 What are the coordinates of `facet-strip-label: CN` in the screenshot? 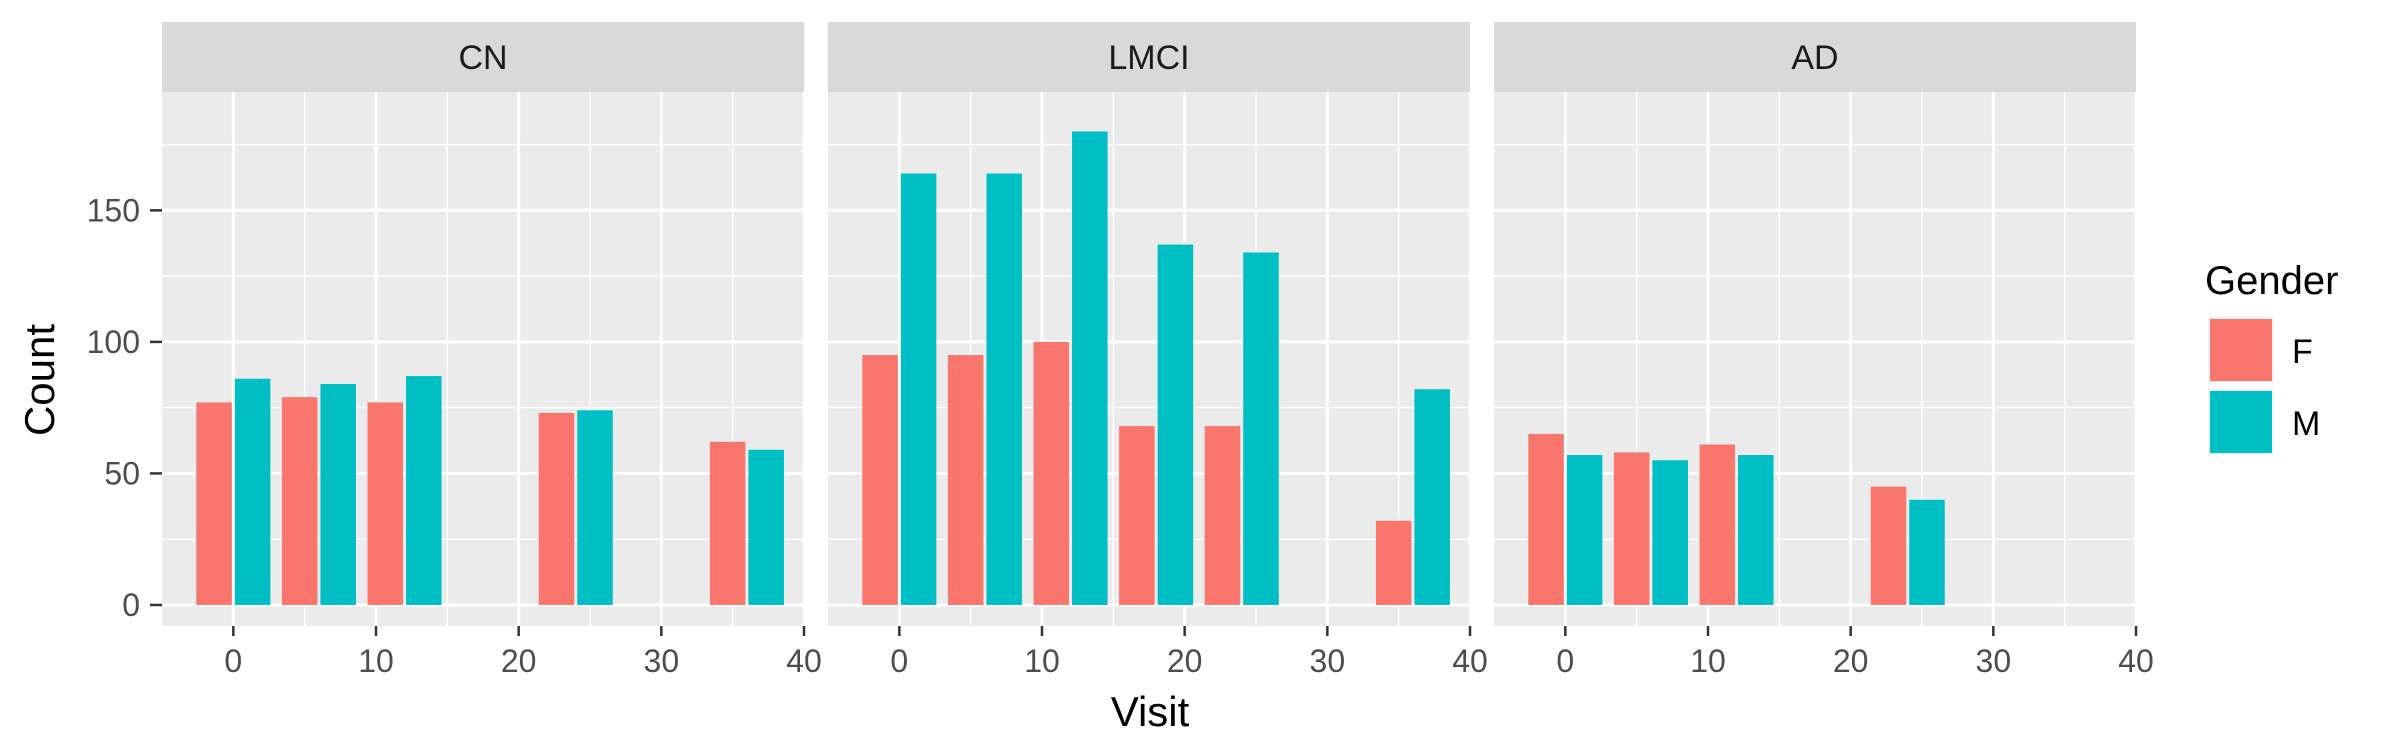 It's located at (482, 58).